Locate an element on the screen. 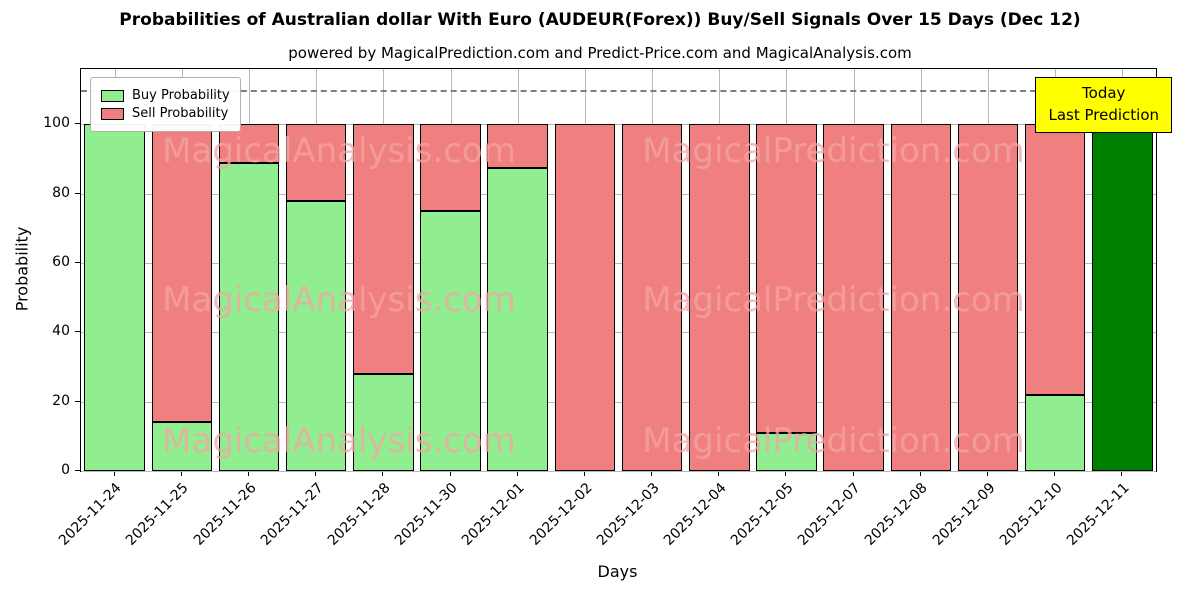  x-tick-label: 2025-12-09 is located at coordinates (964, 514).